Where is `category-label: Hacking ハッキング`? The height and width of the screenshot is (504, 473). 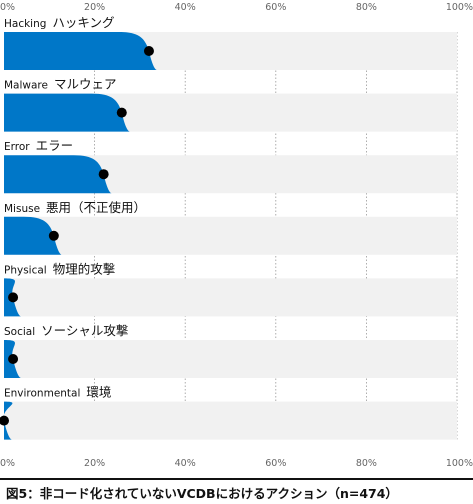
category-label: Hacking ハッキング is located at coordinates (59, 22).